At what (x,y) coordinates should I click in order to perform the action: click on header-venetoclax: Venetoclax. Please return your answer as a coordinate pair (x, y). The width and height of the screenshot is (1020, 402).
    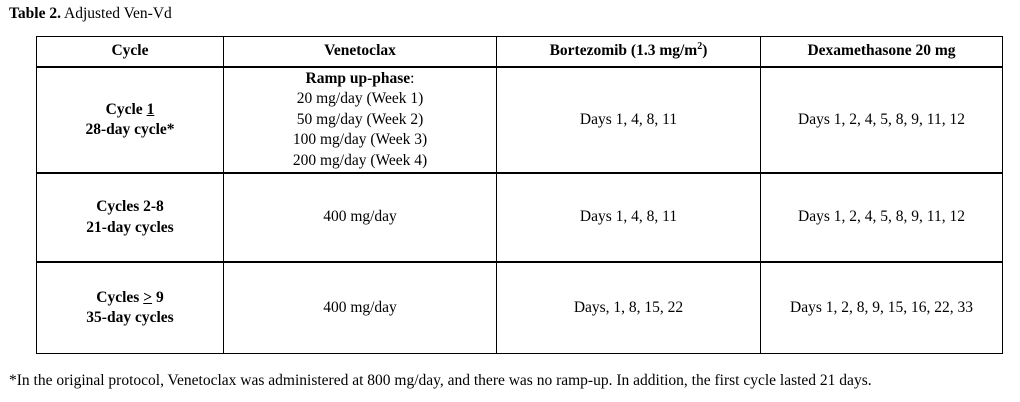
    Looking at the image, I should click on (360, 52).